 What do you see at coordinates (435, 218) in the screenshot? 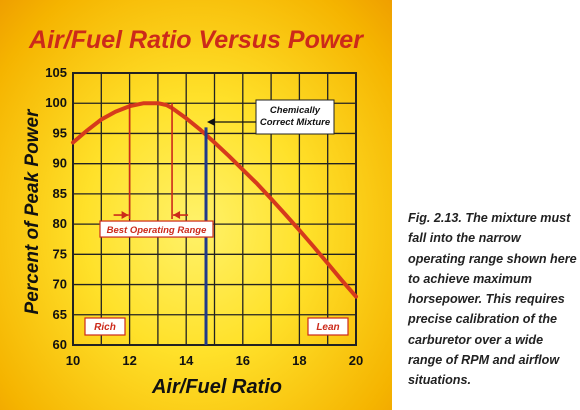
I see `caption-label: Fig. 2.13.` at bounding box center [435, 218].